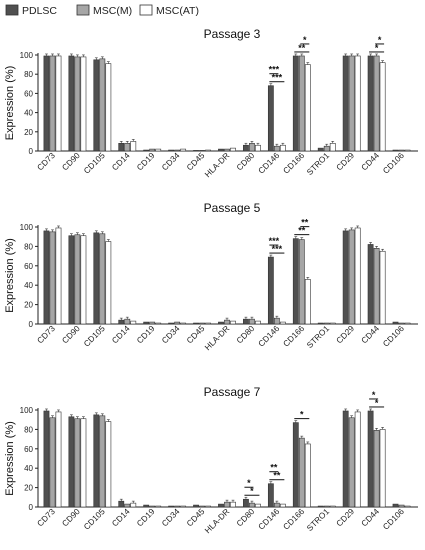 The width and height of the screenshot is (425, 550). I want to click on significance-label: ***, so click(277, 249).